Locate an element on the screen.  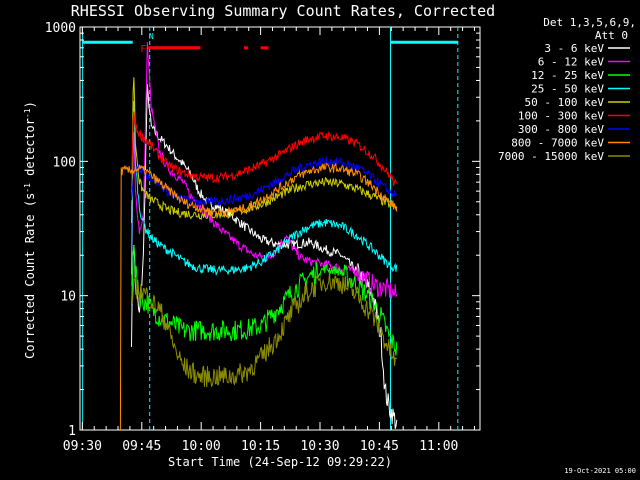
legend-label: 100 - 300 keV is located at coordinates (561, 116).